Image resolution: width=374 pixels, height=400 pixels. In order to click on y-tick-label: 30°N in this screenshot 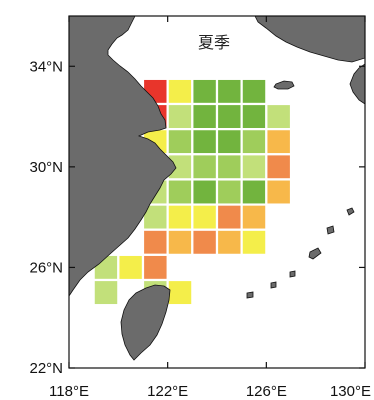, I will do `click(46, 167)`.